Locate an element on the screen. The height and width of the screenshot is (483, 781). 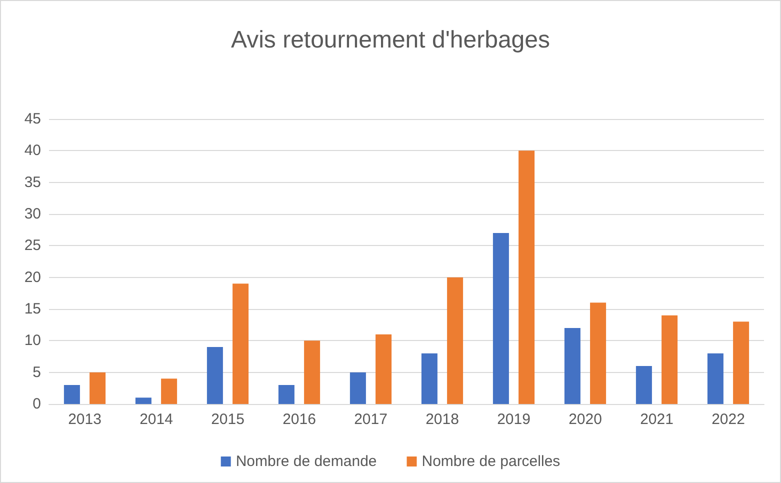
y-tick-label: 10 is located at coordinates (32, 341).